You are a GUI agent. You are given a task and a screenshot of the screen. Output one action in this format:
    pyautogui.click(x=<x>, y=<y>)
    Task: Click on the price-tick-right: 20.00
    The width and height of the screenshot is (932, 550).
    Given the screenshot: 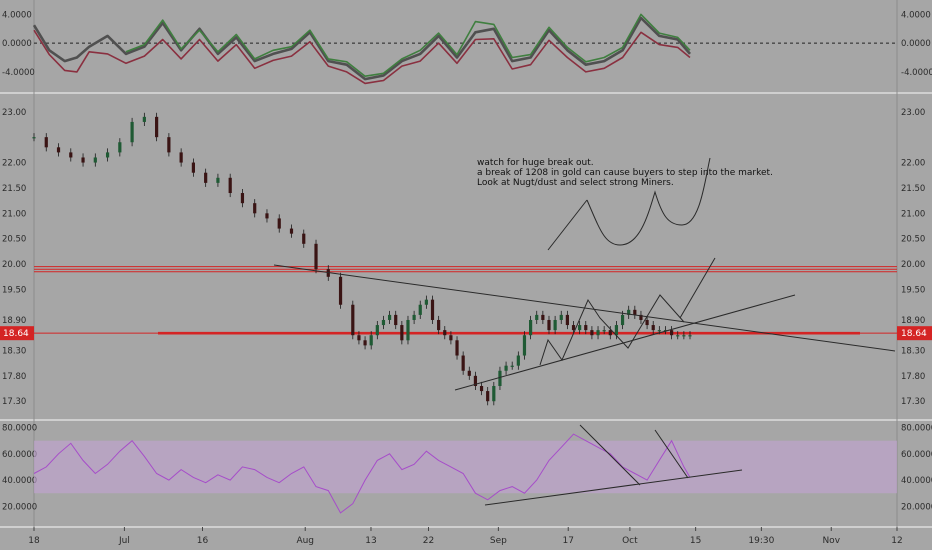 What is the action you would take?
    pyautogui.click(x=913, y=265)
    